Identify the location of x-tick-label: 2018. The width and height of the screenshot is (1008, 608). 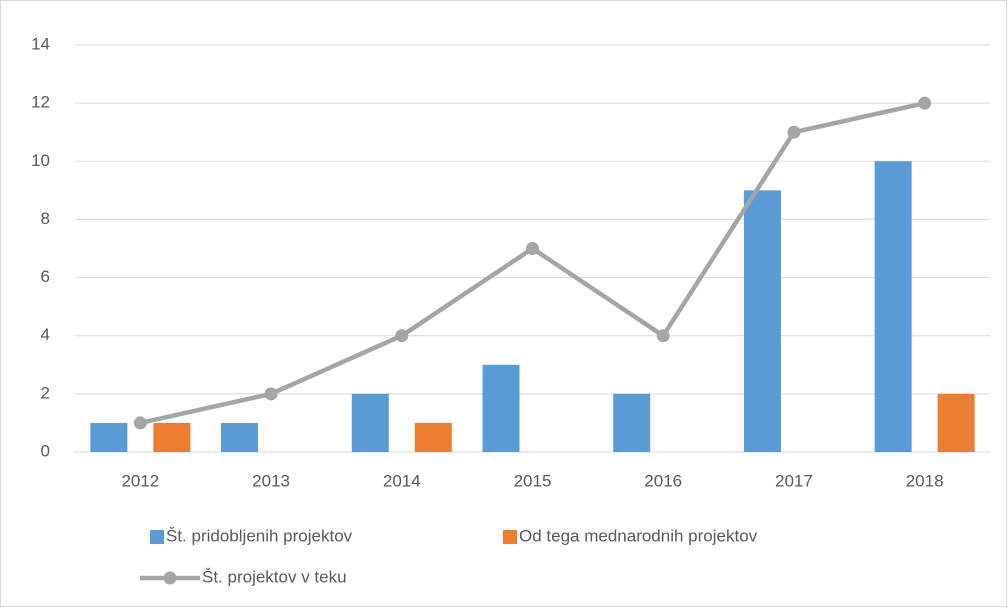
(925, 480).